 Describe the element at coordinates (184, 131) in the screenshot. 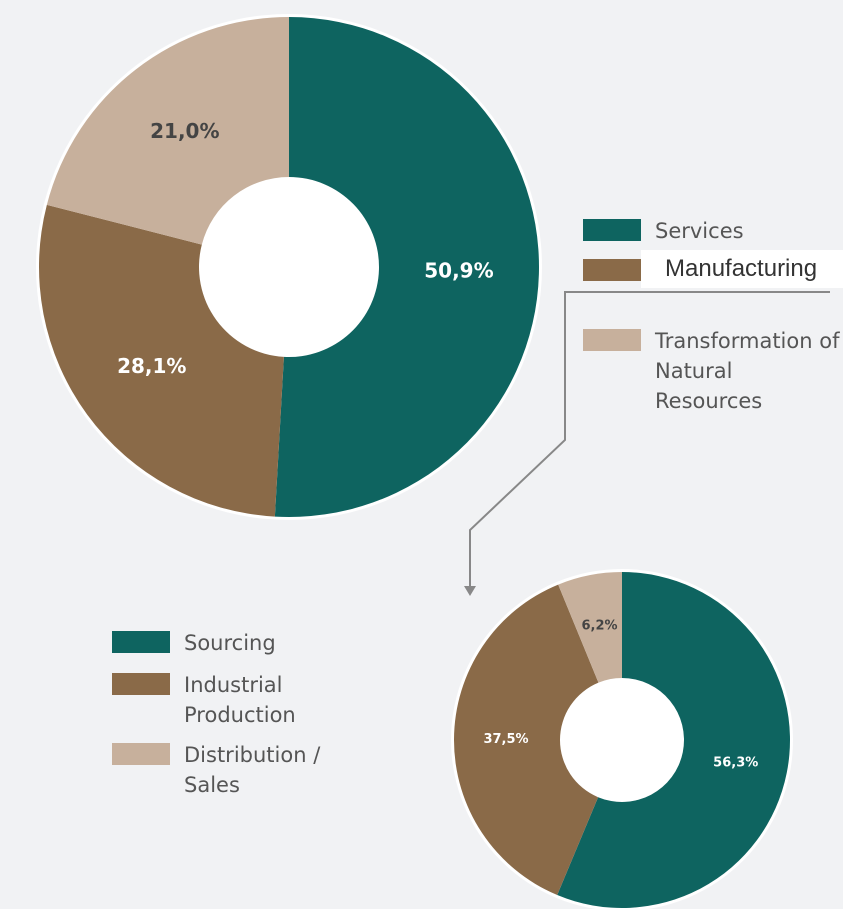

I see `slice-label: 21,0%` at that location.